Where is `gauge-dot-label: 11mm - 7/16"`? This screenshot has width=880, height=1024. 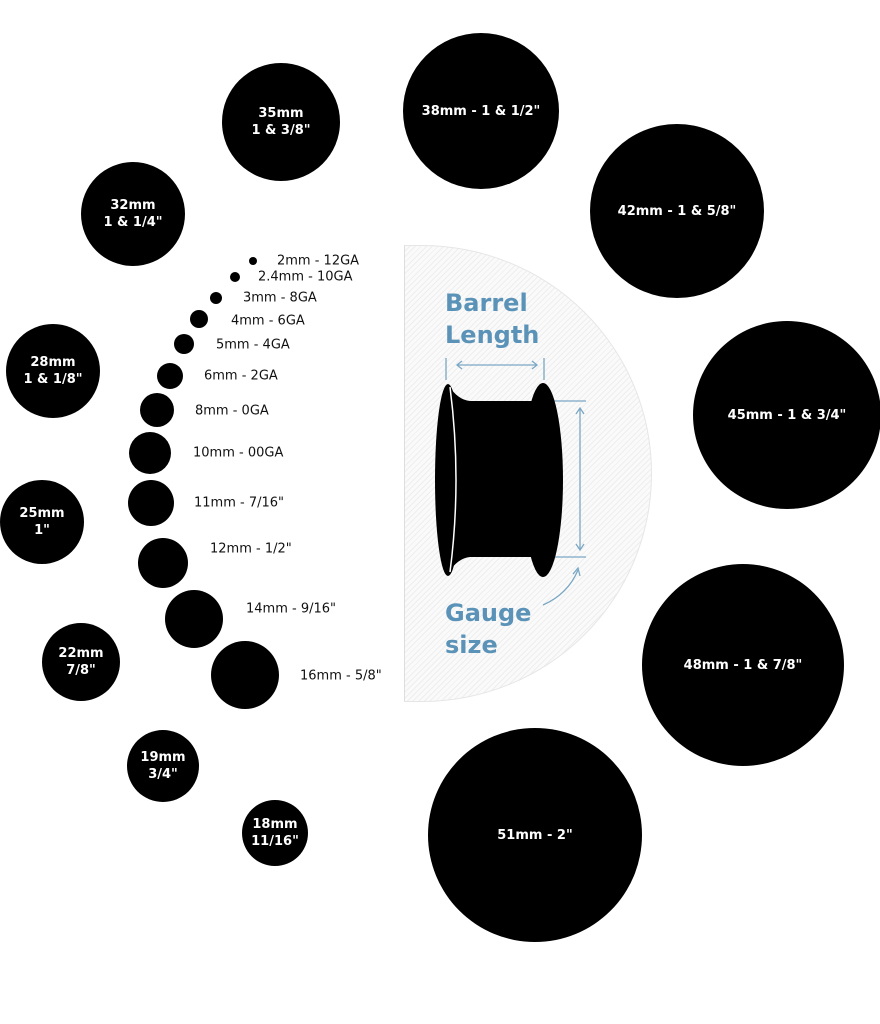
gauge-dot-label: 11mm - 7/16" is located at coordinates (239, 503).